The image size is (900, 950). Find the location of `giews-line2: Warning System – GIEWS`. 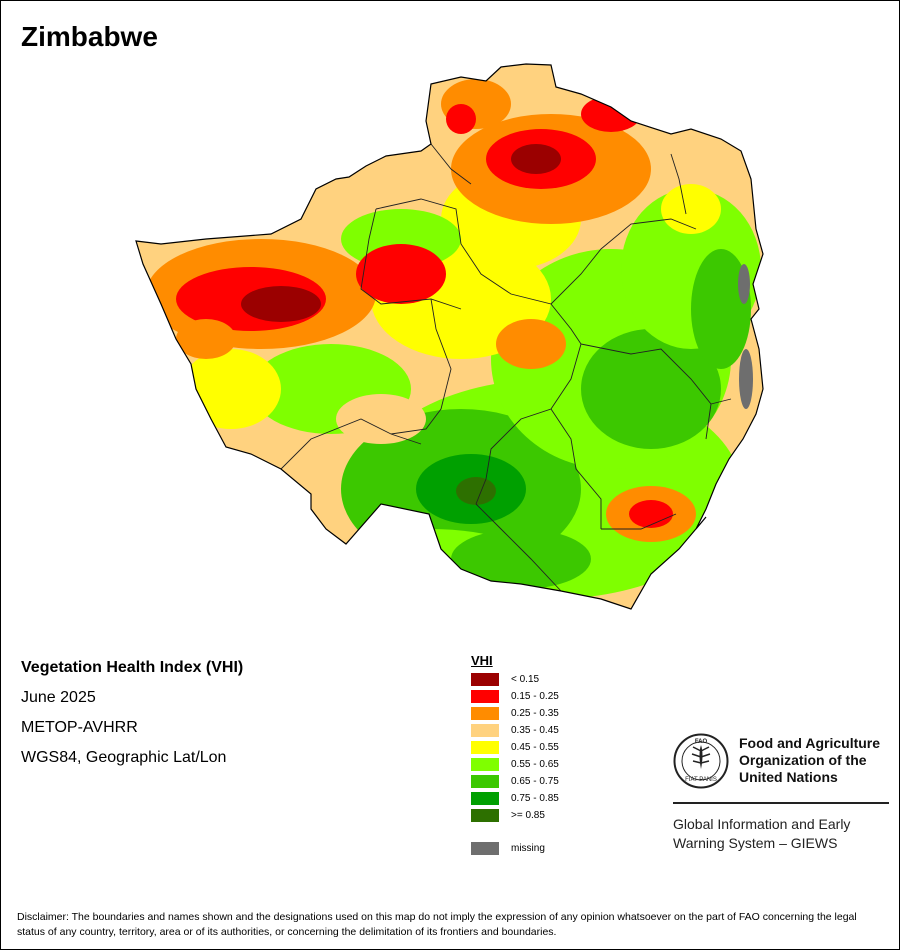

giews-line2: Warning System – GIEWS is located at coordinates (755, 843).